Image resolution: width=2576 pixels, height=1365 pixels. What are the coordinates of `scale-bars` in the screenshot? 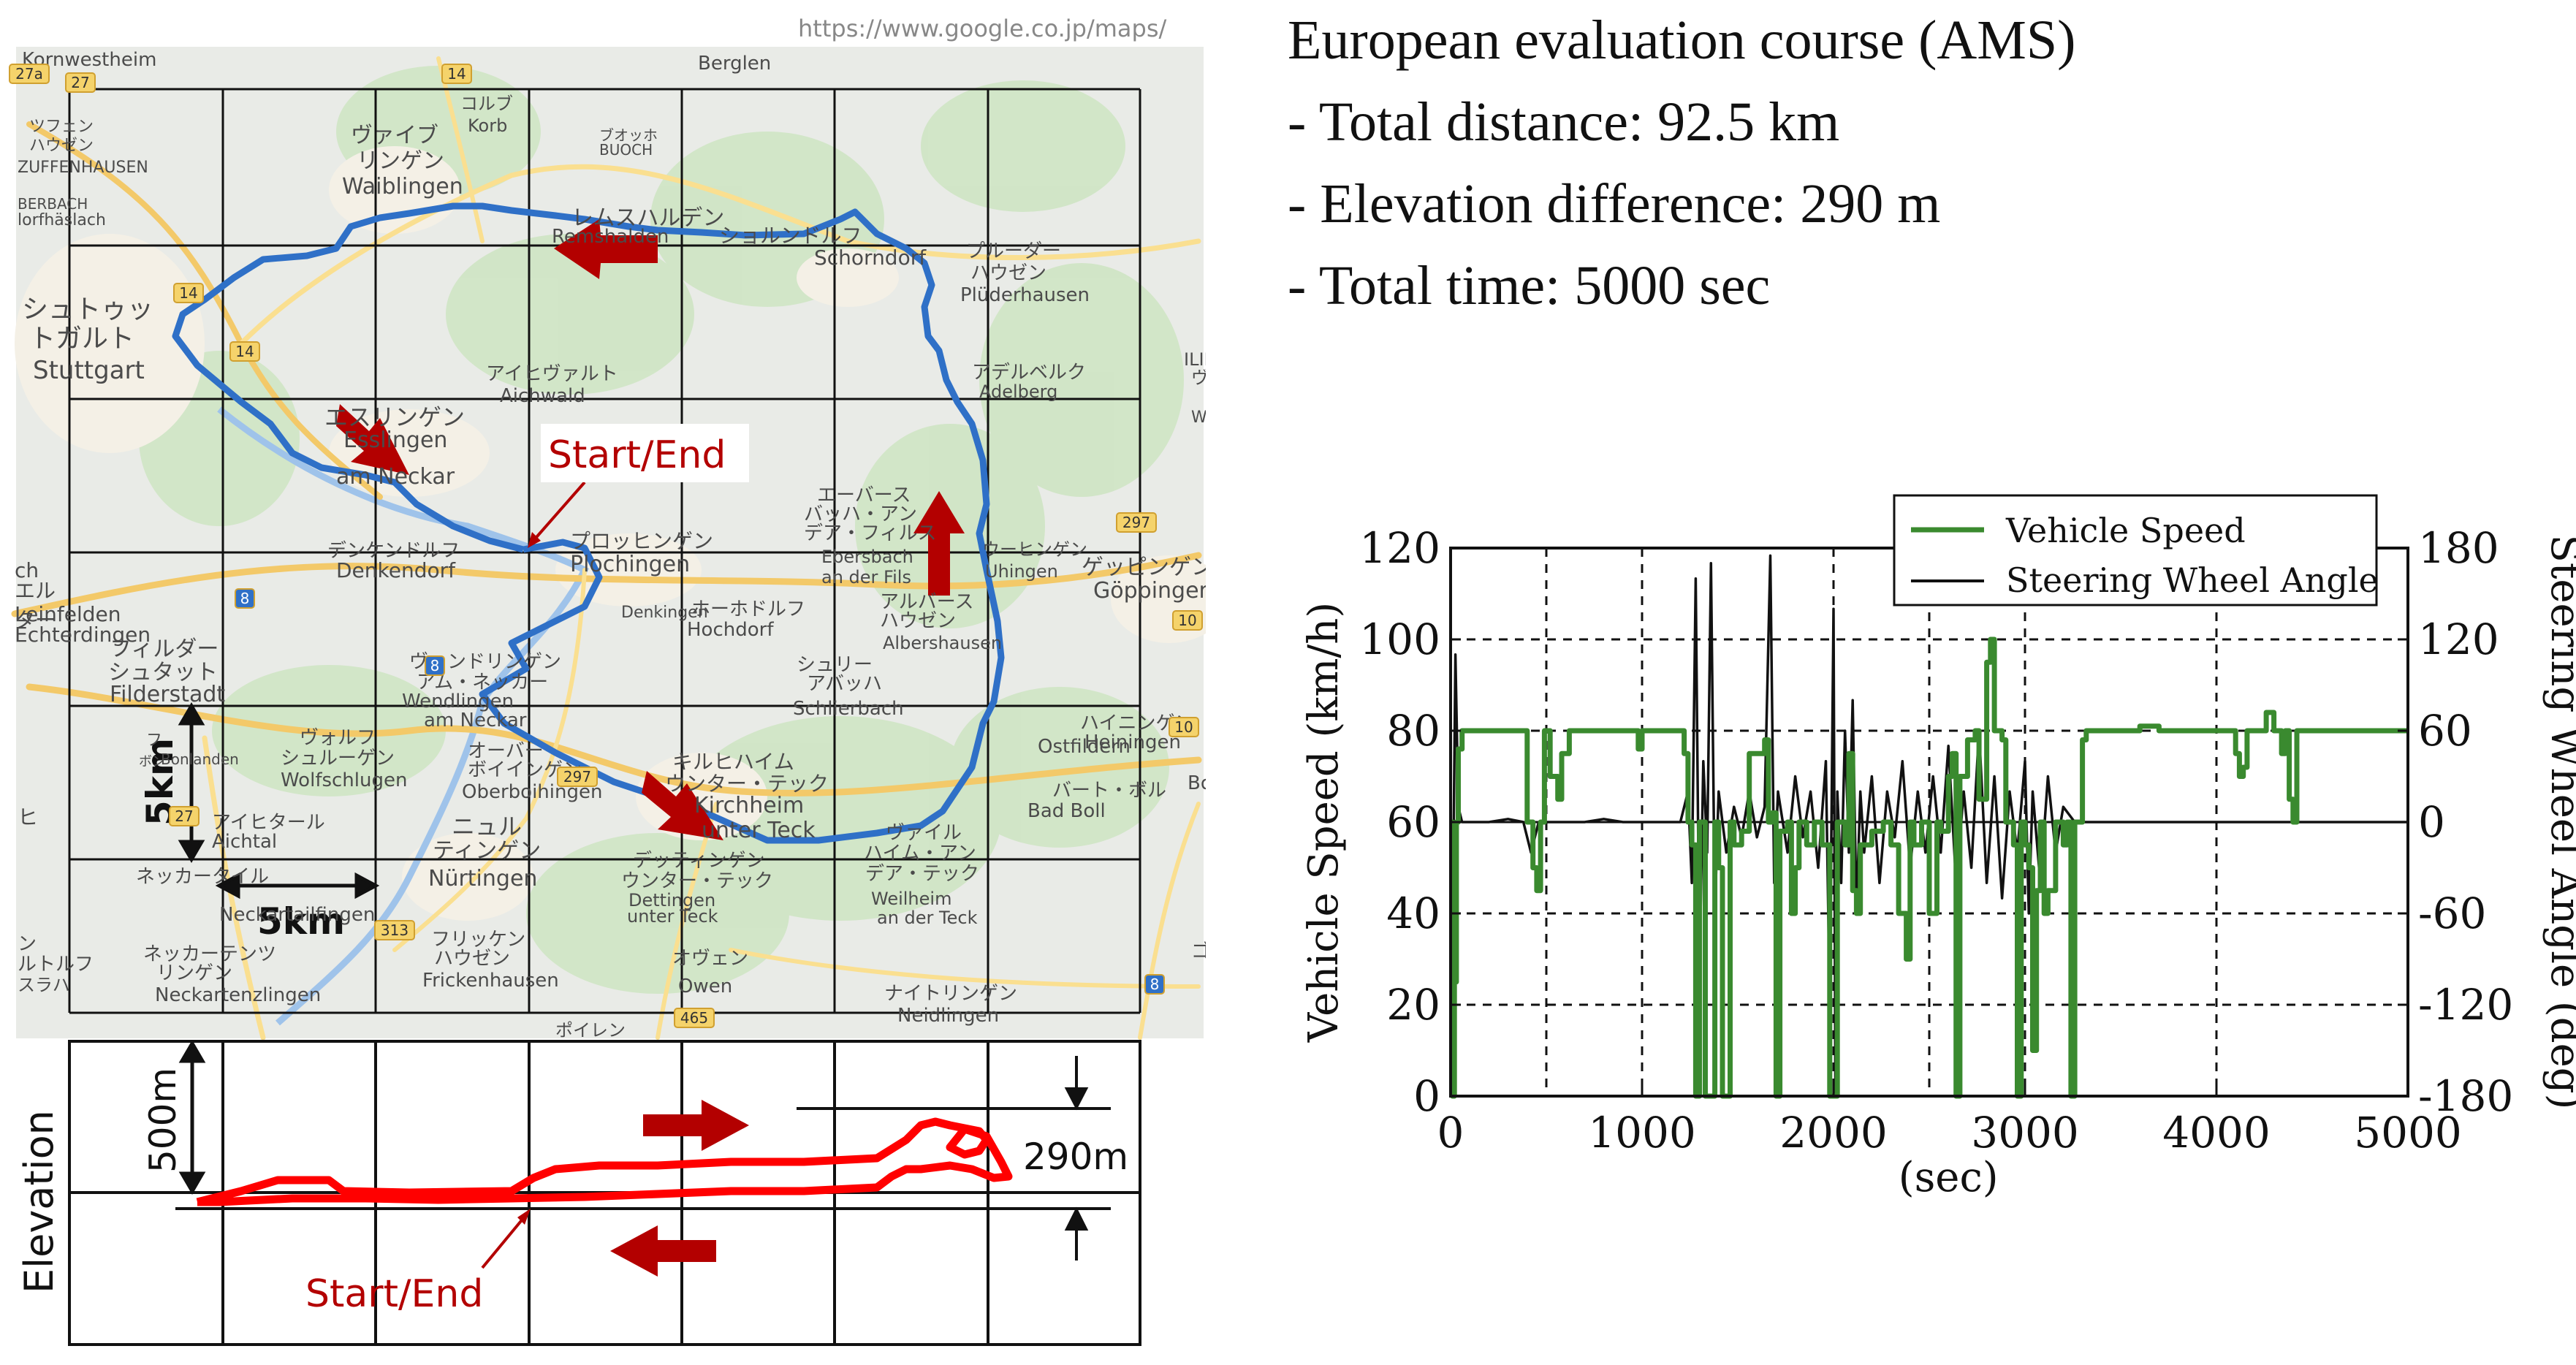 It's located at (279, 801).